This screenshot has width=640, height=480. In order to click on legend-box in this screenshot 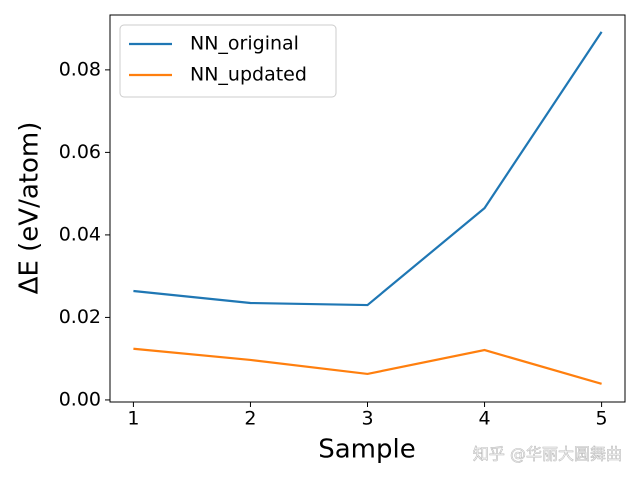, I will do `click(228, 61)`.